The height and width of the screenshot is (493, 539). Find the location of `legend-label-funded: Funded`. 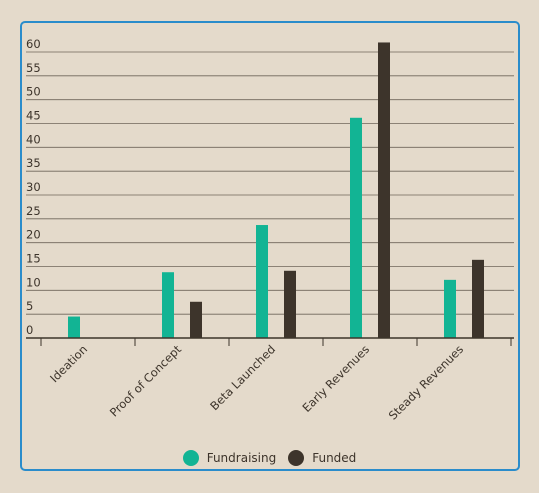

legend-label-funded: Funded is located at coordinates (334, 458).